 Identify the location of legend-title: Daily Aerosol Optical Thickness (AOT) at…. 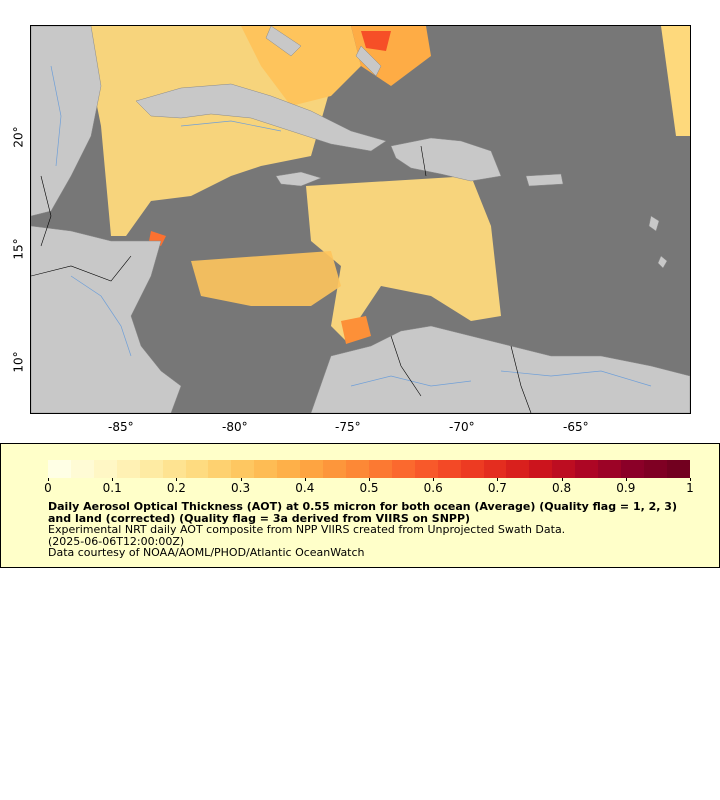
(362, 512).